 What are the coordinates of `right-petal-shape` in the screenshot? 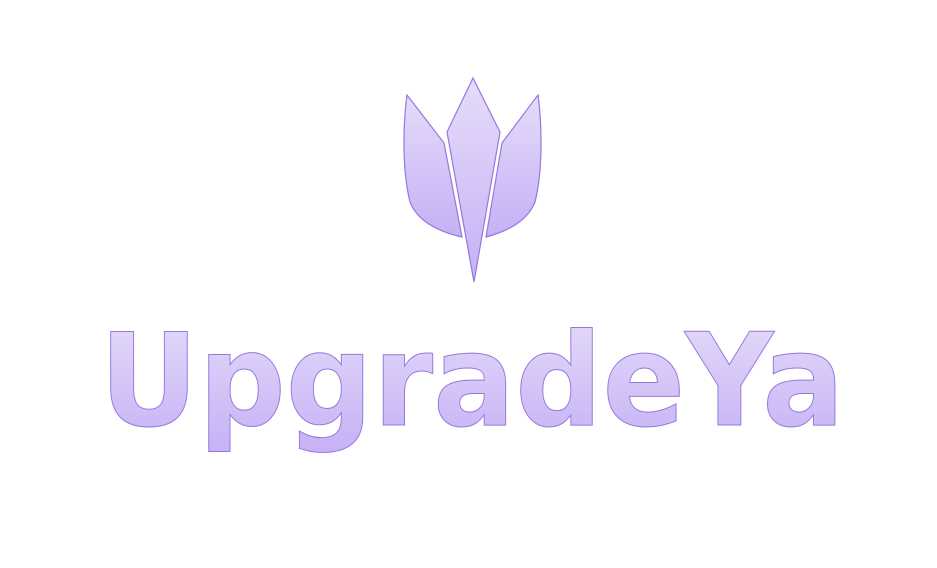 It's located at (513, 165).